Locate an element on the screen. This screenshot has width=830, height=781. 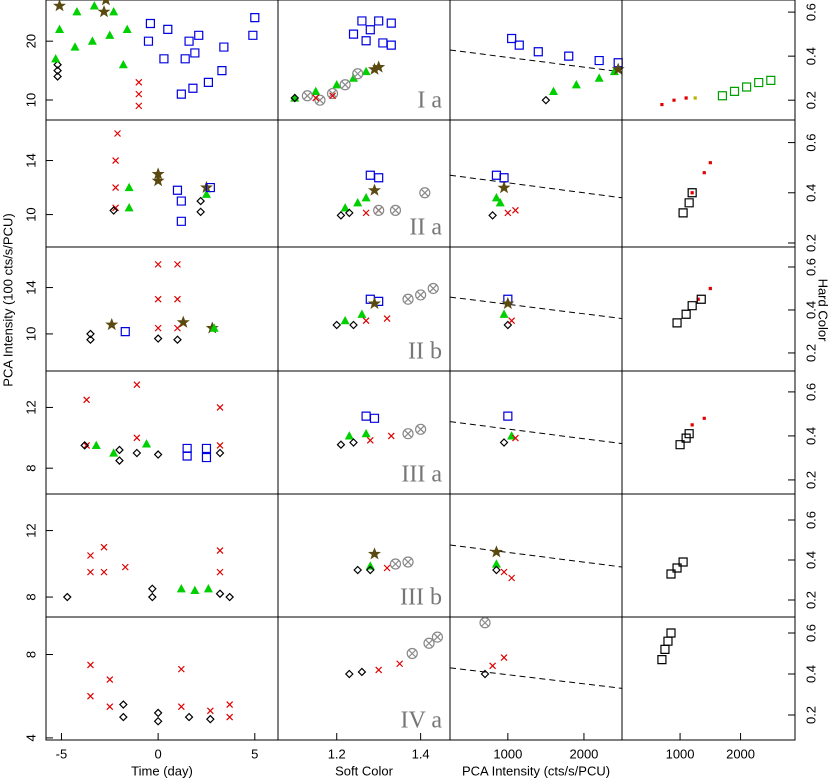
x-axis-label: PCA Intensity (cts/s/PCU) is located at coordinates (536, 770).